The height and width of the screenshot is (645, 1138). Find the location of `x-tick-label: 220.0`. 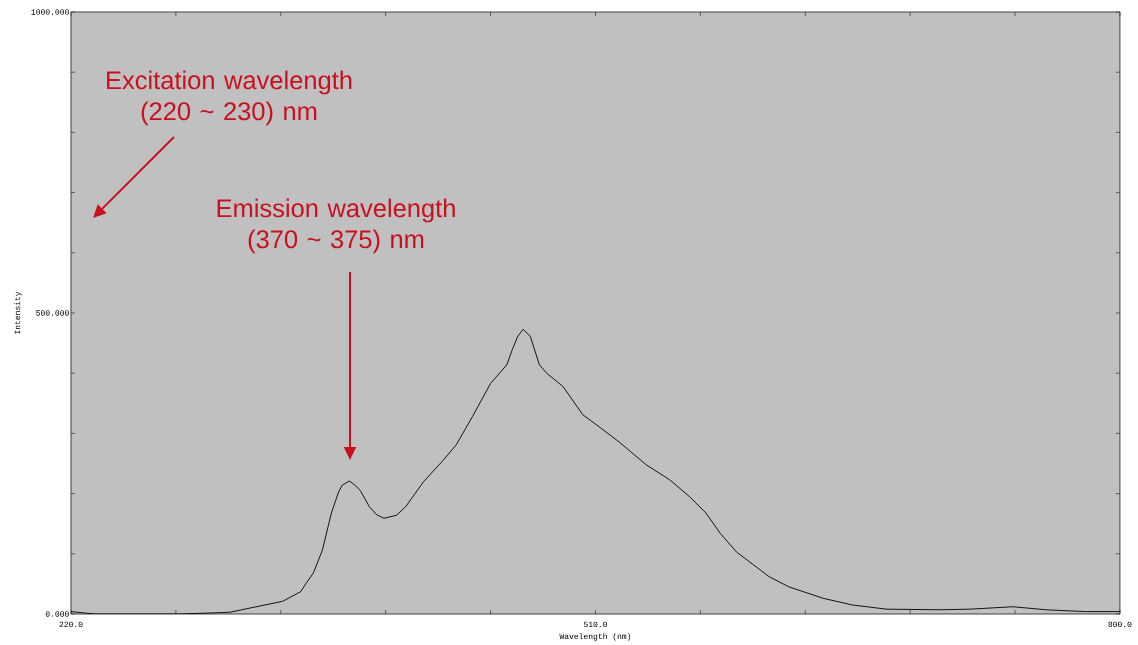

x-tick-label: 220.0 is located at coordinates (71, 624).